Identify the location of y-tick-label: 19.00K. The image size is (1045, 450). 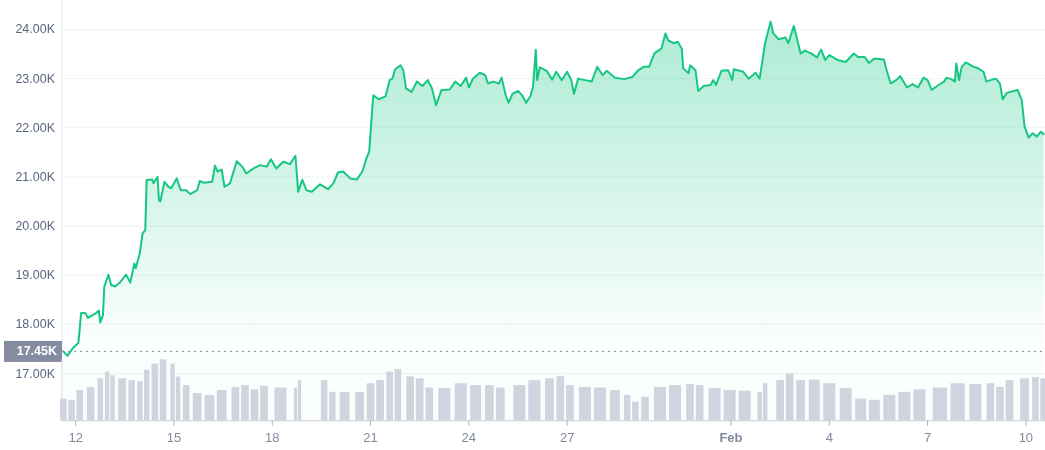
(35, 275).